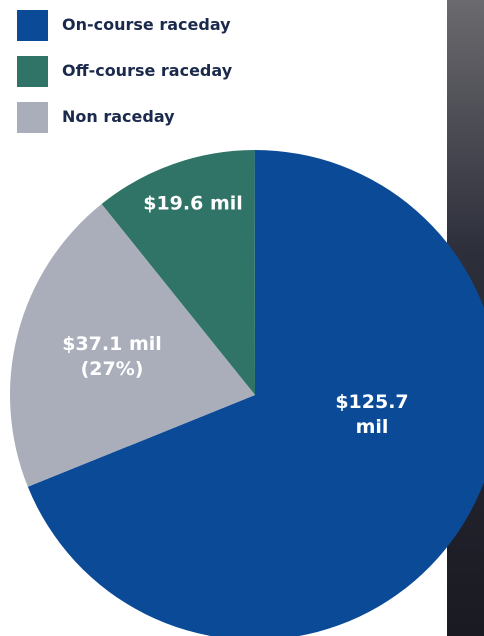 This screenshot has width=484, height=636. What do you see at coordinates (372, 414) in the screenshot?
I see `data-label: $125.7 mil` at bounding box center [372, 414].